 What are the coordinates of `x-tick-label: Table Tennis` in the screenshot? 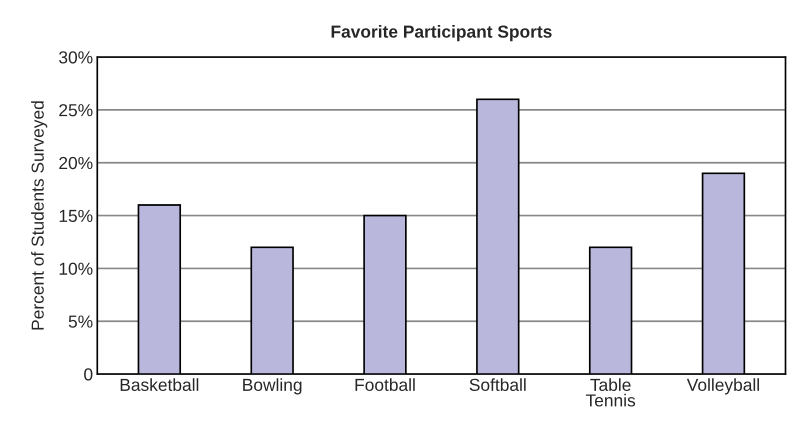 It's located at (611, 392).